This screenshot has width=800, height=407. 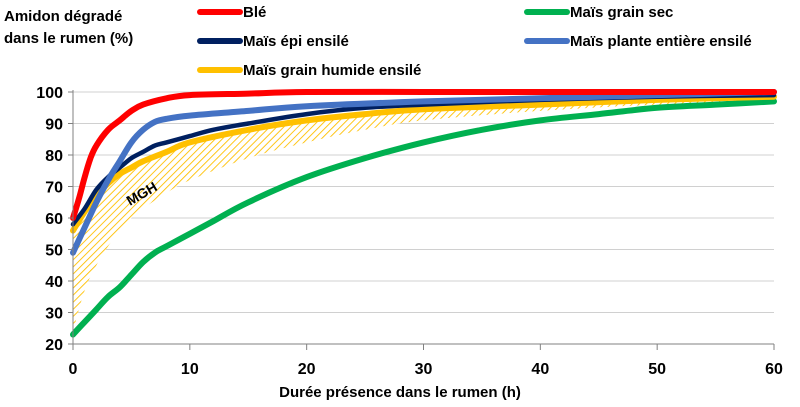 What do you see at coordinates (332, 70) in the screenshot?
I see `legend-label-3: Maïs grain humide ensilé` at bounding box center [332, 70].